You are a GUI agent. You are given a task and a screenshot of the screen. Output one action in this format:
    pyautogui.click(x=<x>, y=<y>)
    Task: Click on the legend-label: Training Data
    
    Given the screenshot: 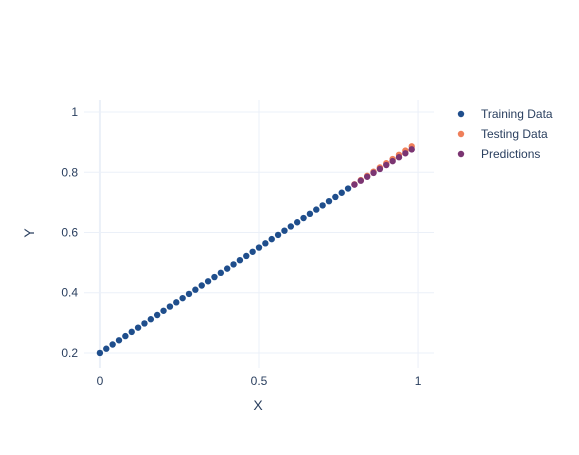 What is the action you would take?
    pyautogui.click(x=517, y=114)
    